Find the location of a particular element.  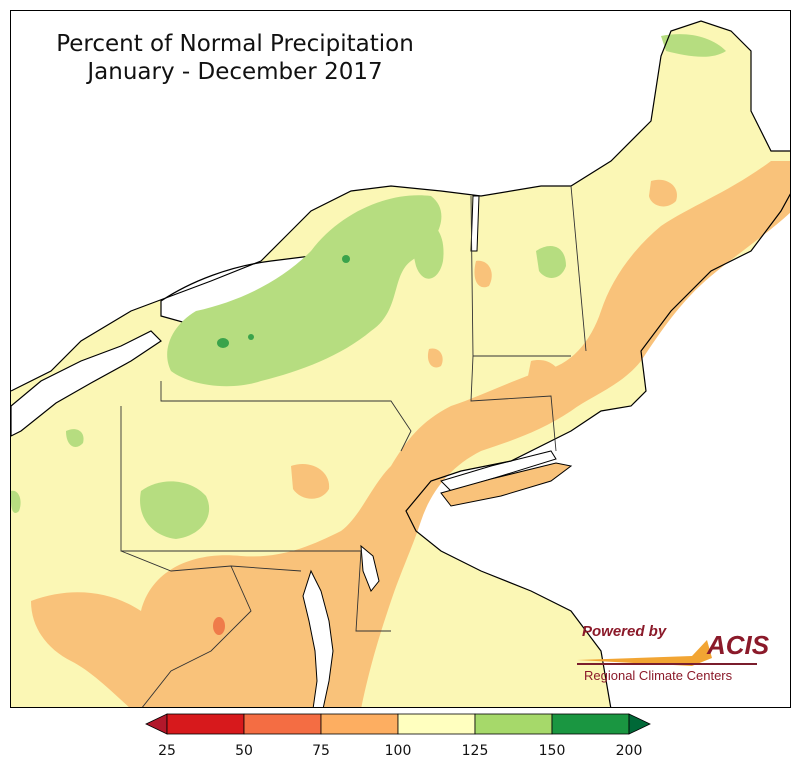

title-line-2: January - December 2017 is located at coordinates (235, 72).